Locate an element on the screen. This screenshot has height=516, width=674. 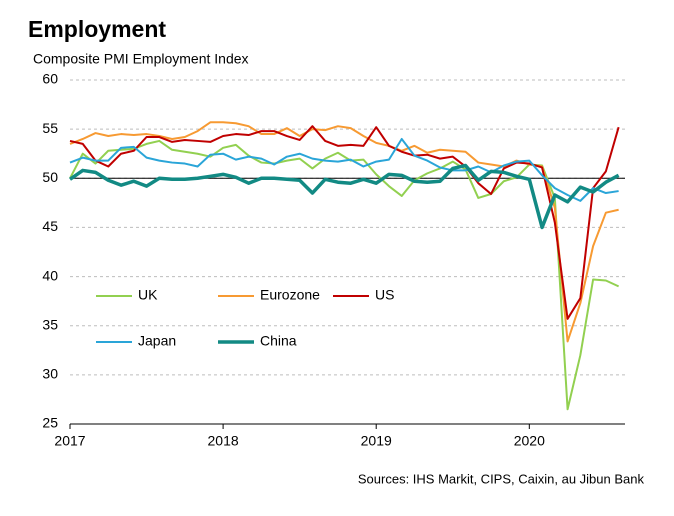
x-tick-label: 2020 is located at coordinates (529, 441).